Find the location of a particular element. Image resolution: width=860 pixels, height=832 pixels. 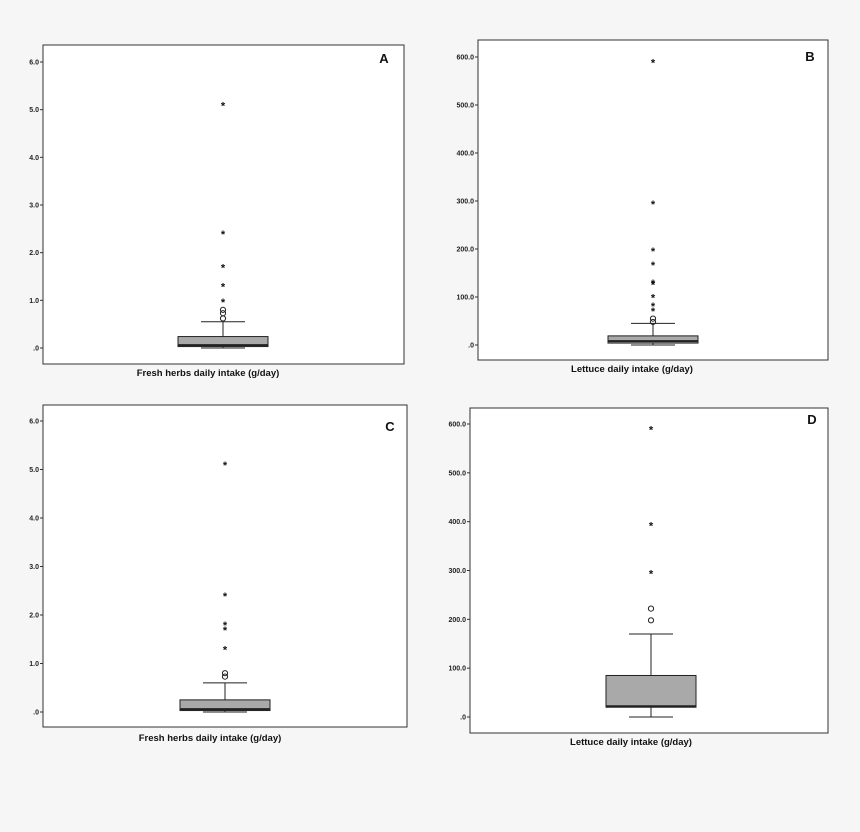

panel-letter: B is located at coordinates (809, 56).